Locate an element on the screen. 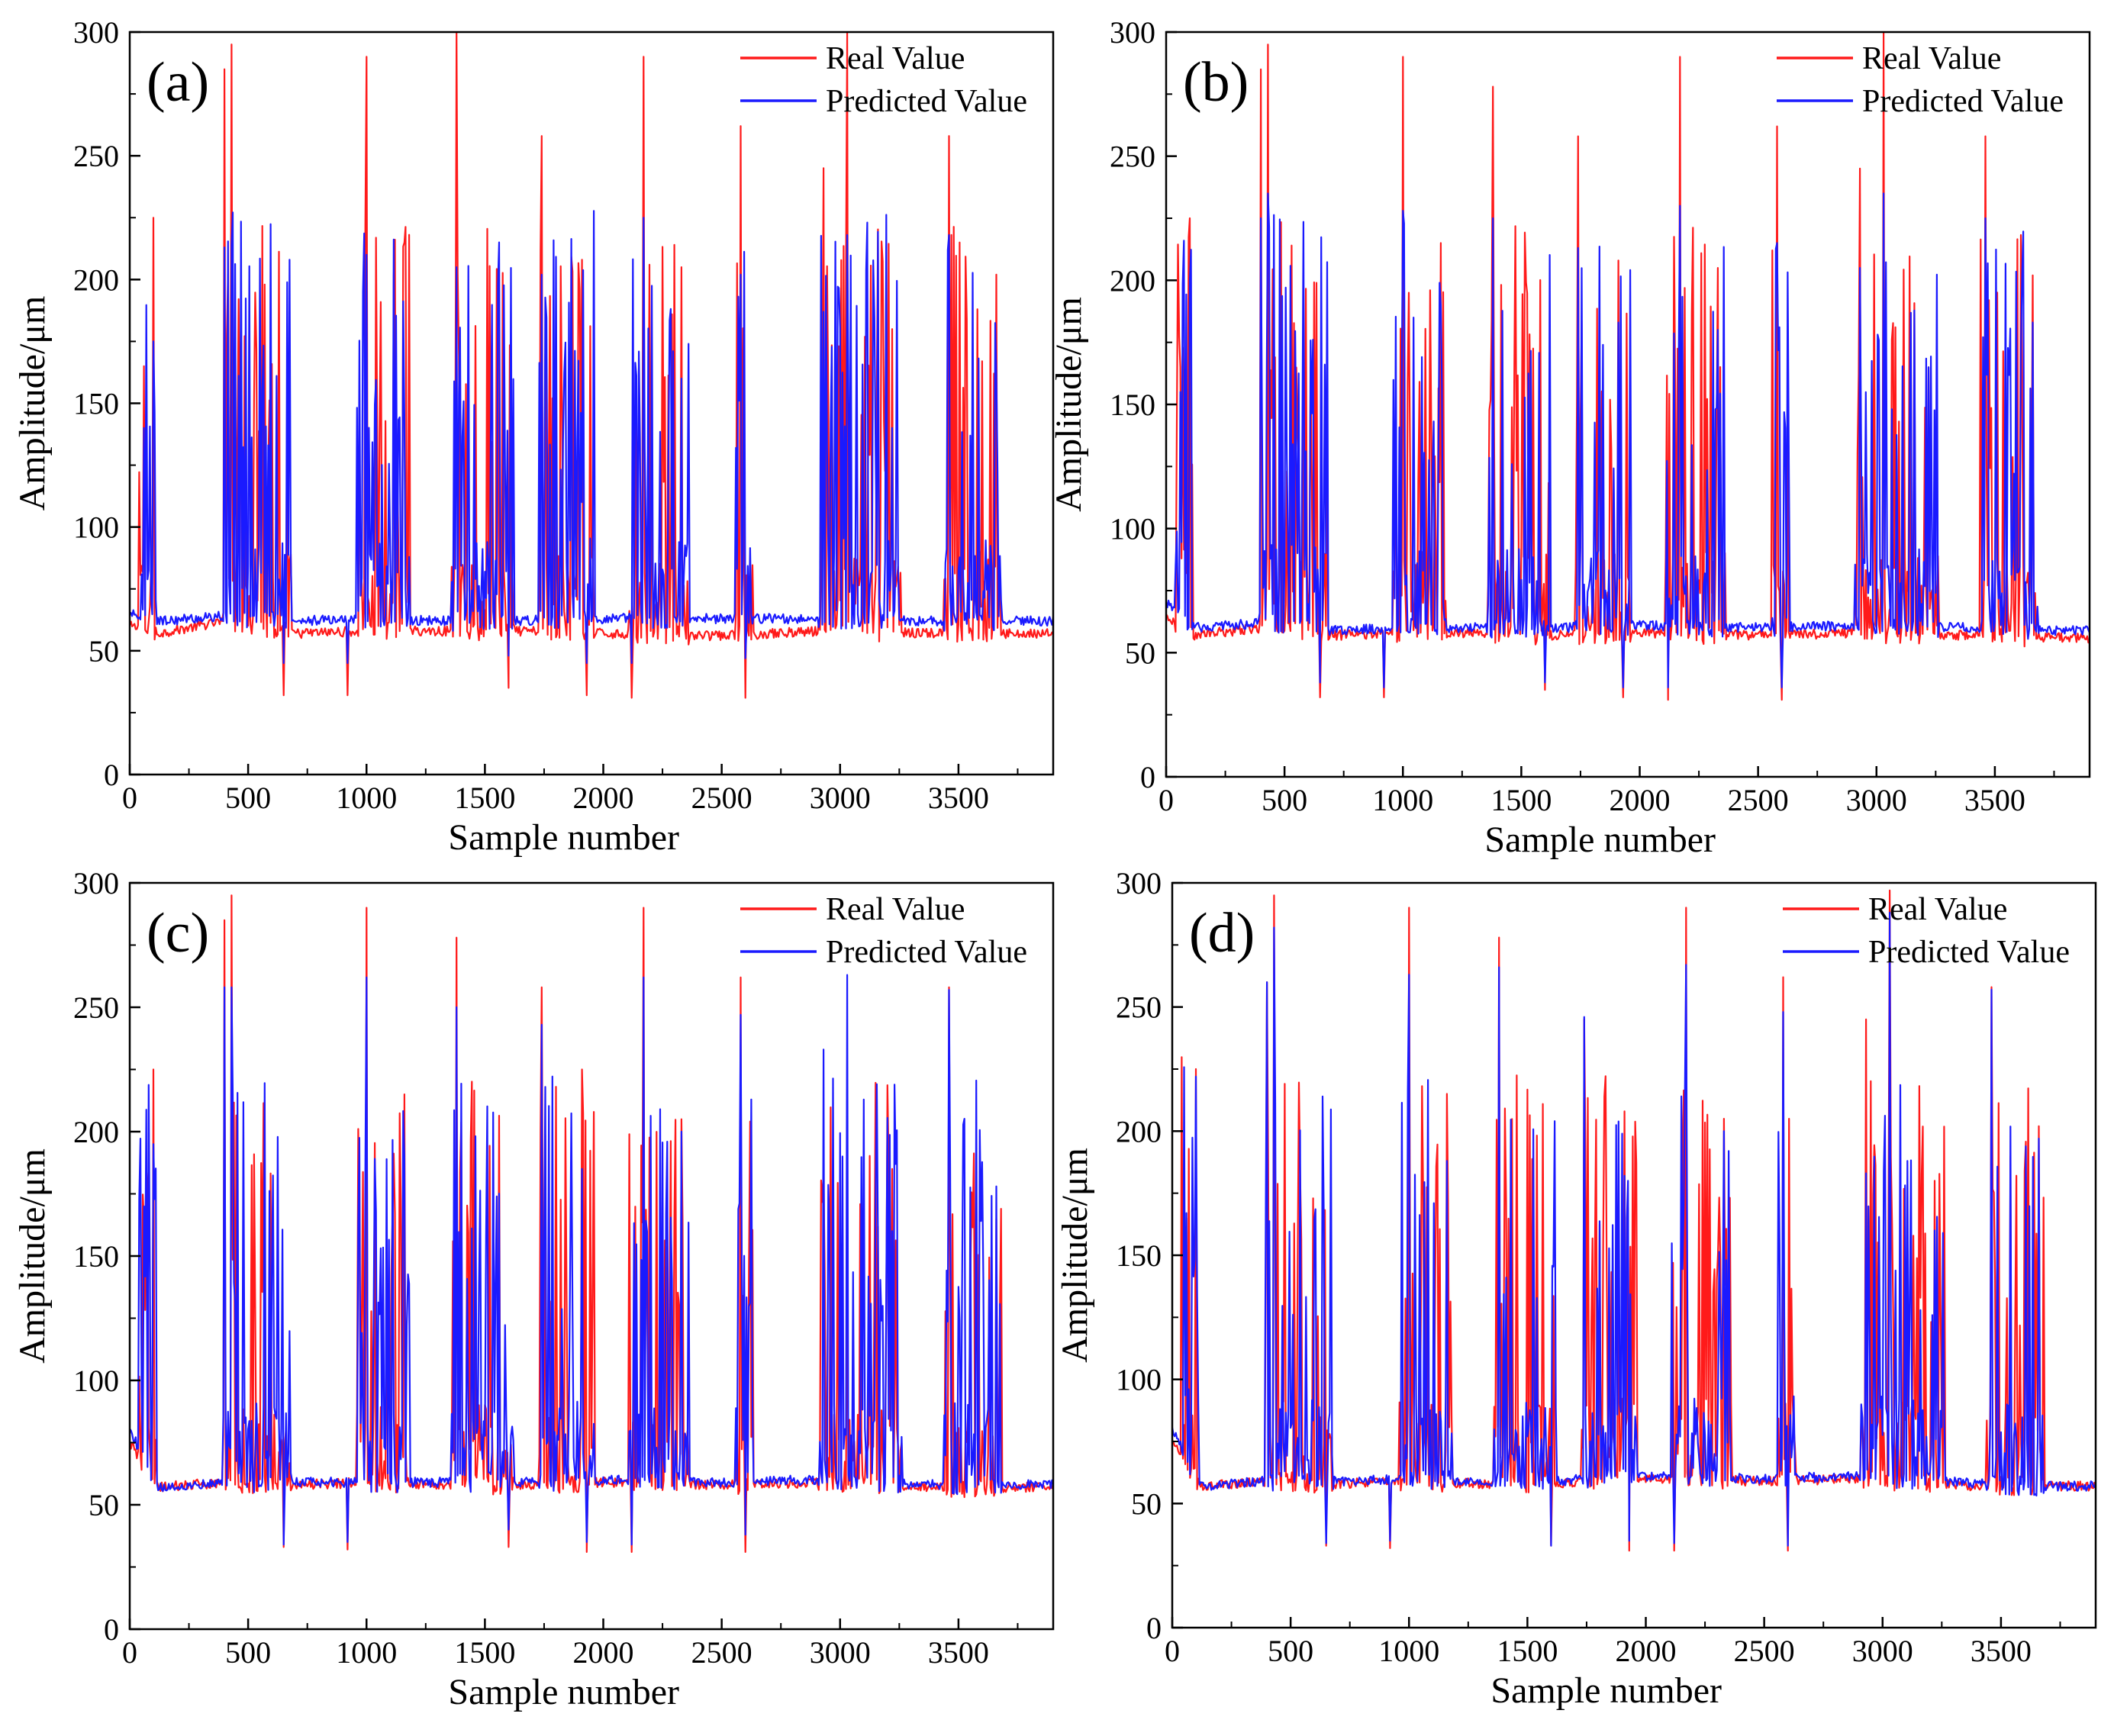 The height and width of the screenshot is (1736, 2114). panel-label: (c) is located at coordinates (178, 933).